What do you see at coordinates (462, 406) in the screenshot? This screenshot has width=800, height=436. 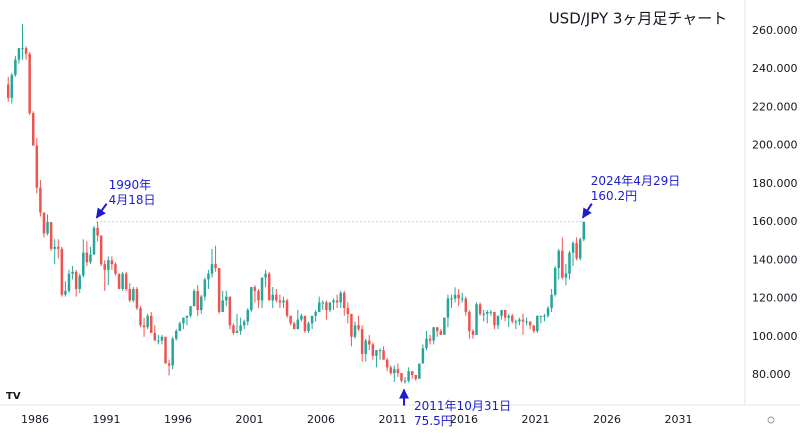 I see `annotation-text: 2011年10月31日` at bounding box center [462, 406].